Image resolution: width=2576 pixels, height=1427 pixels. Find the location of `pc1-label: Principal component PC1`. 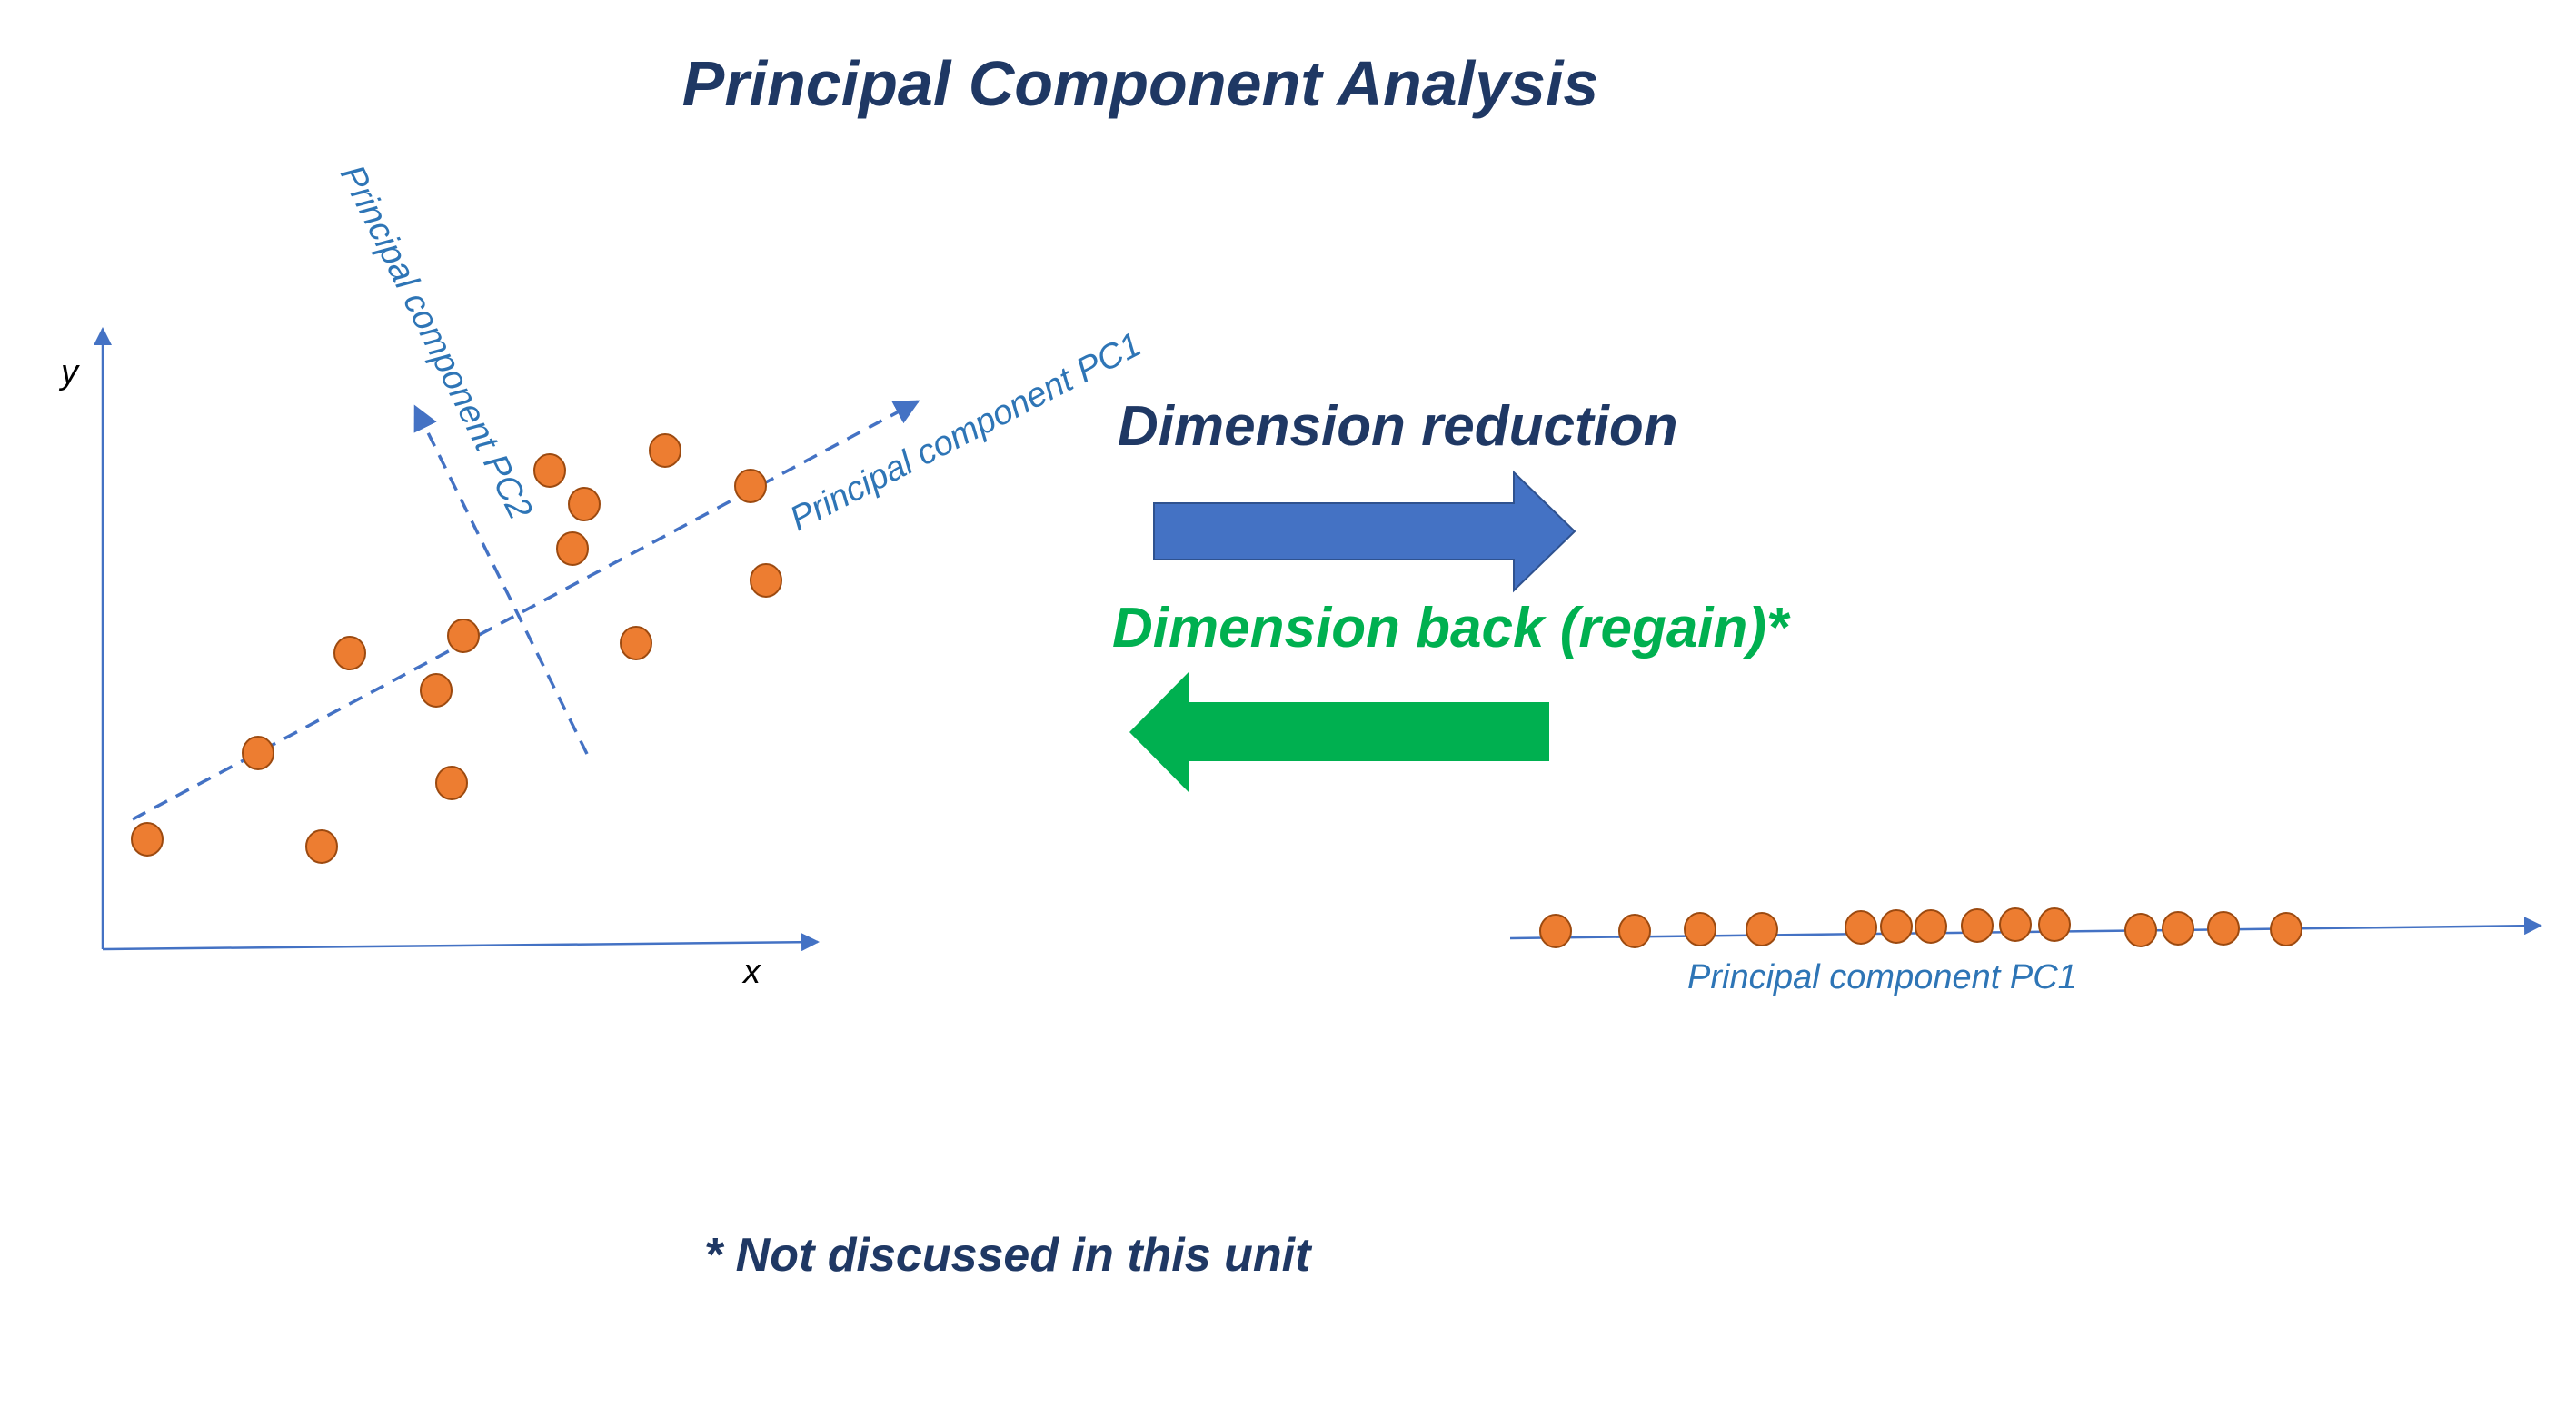

pc1-label: Principal component PC1 is located at coordinates (966, 432).